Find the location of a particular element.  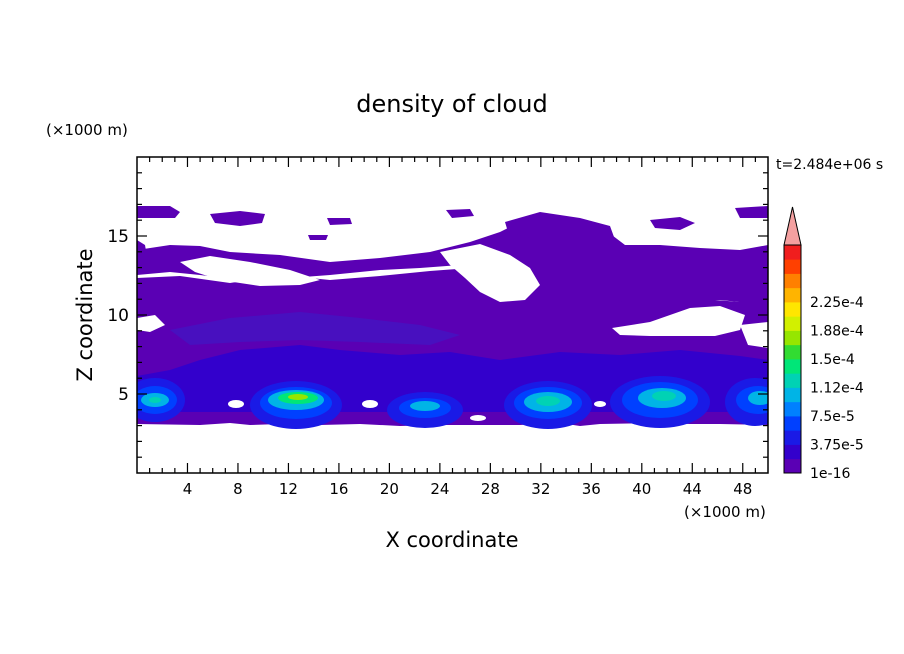

x-tick-label: 44 is located at coordinates (692, 489).